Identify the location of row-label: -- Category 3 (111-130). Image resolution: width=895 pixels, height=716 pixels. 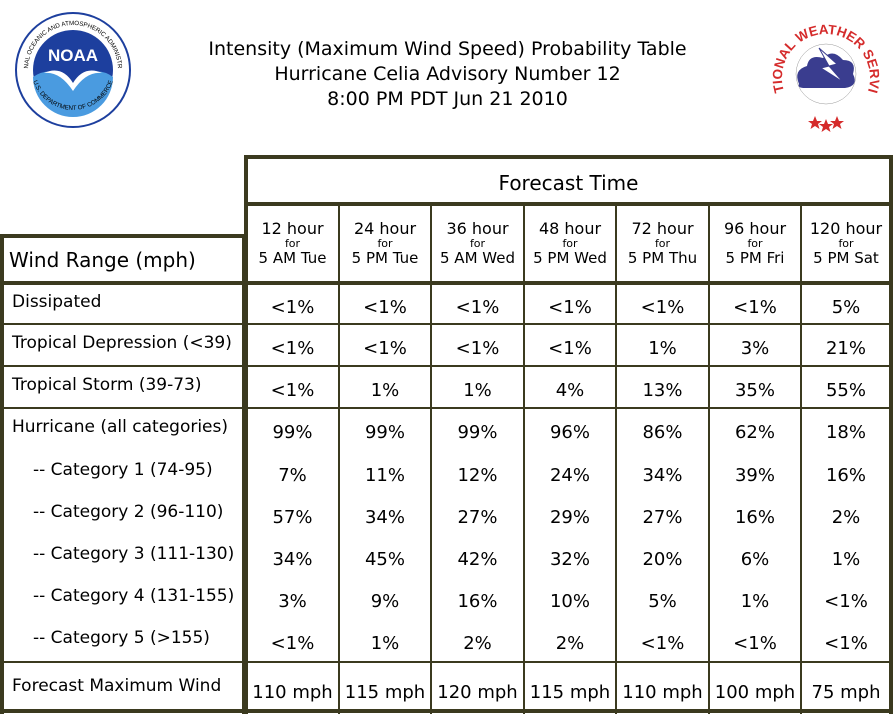
(134, 554).